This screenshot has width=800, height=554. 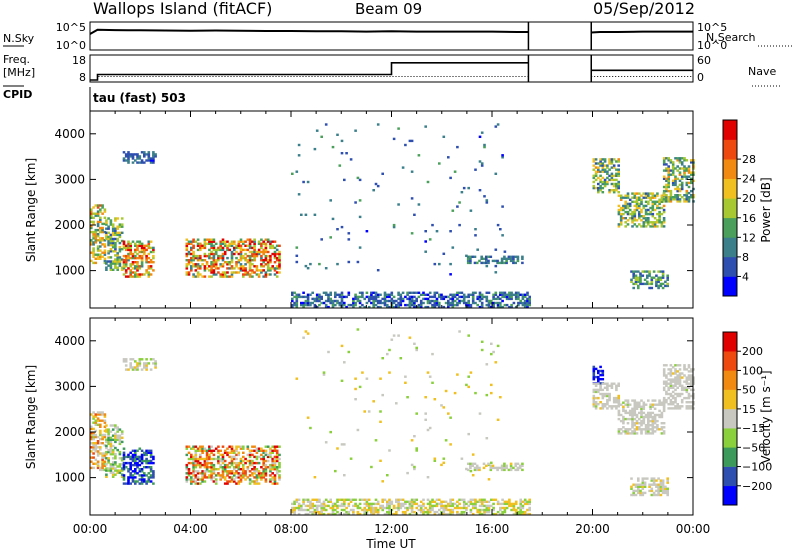 I want to click on colorbar-swatch, so click(x=730, y=438).